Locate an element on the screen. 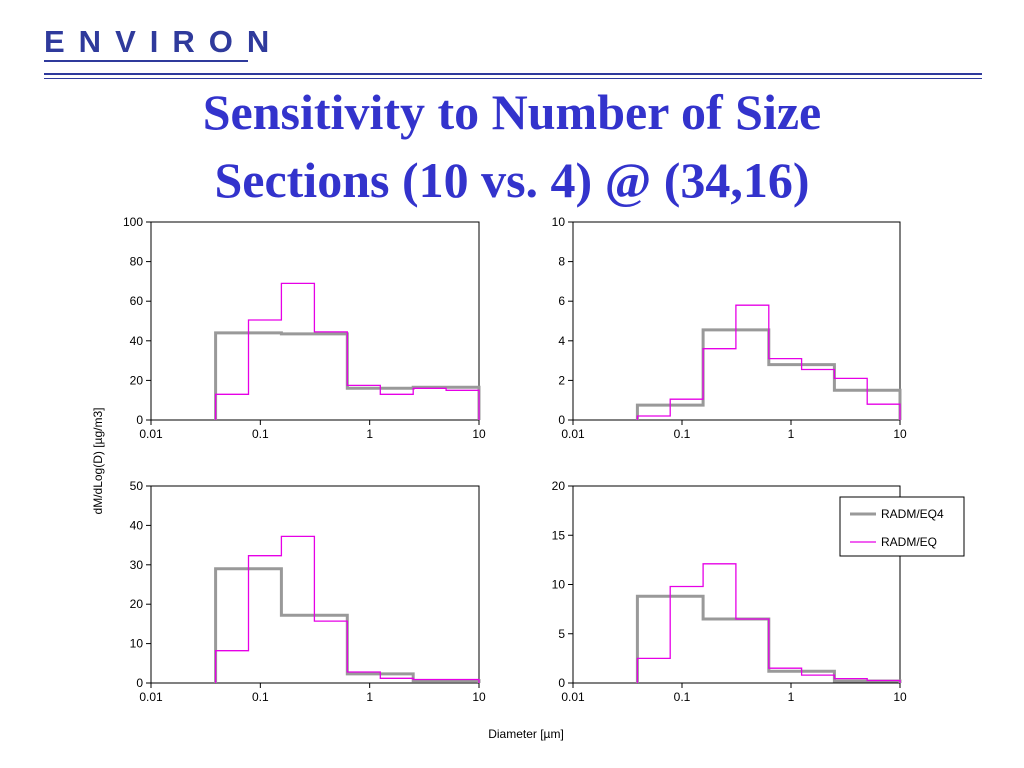 The image size is (1024, 768). y-tick-label: 30 is located at coordinates (137, 565).